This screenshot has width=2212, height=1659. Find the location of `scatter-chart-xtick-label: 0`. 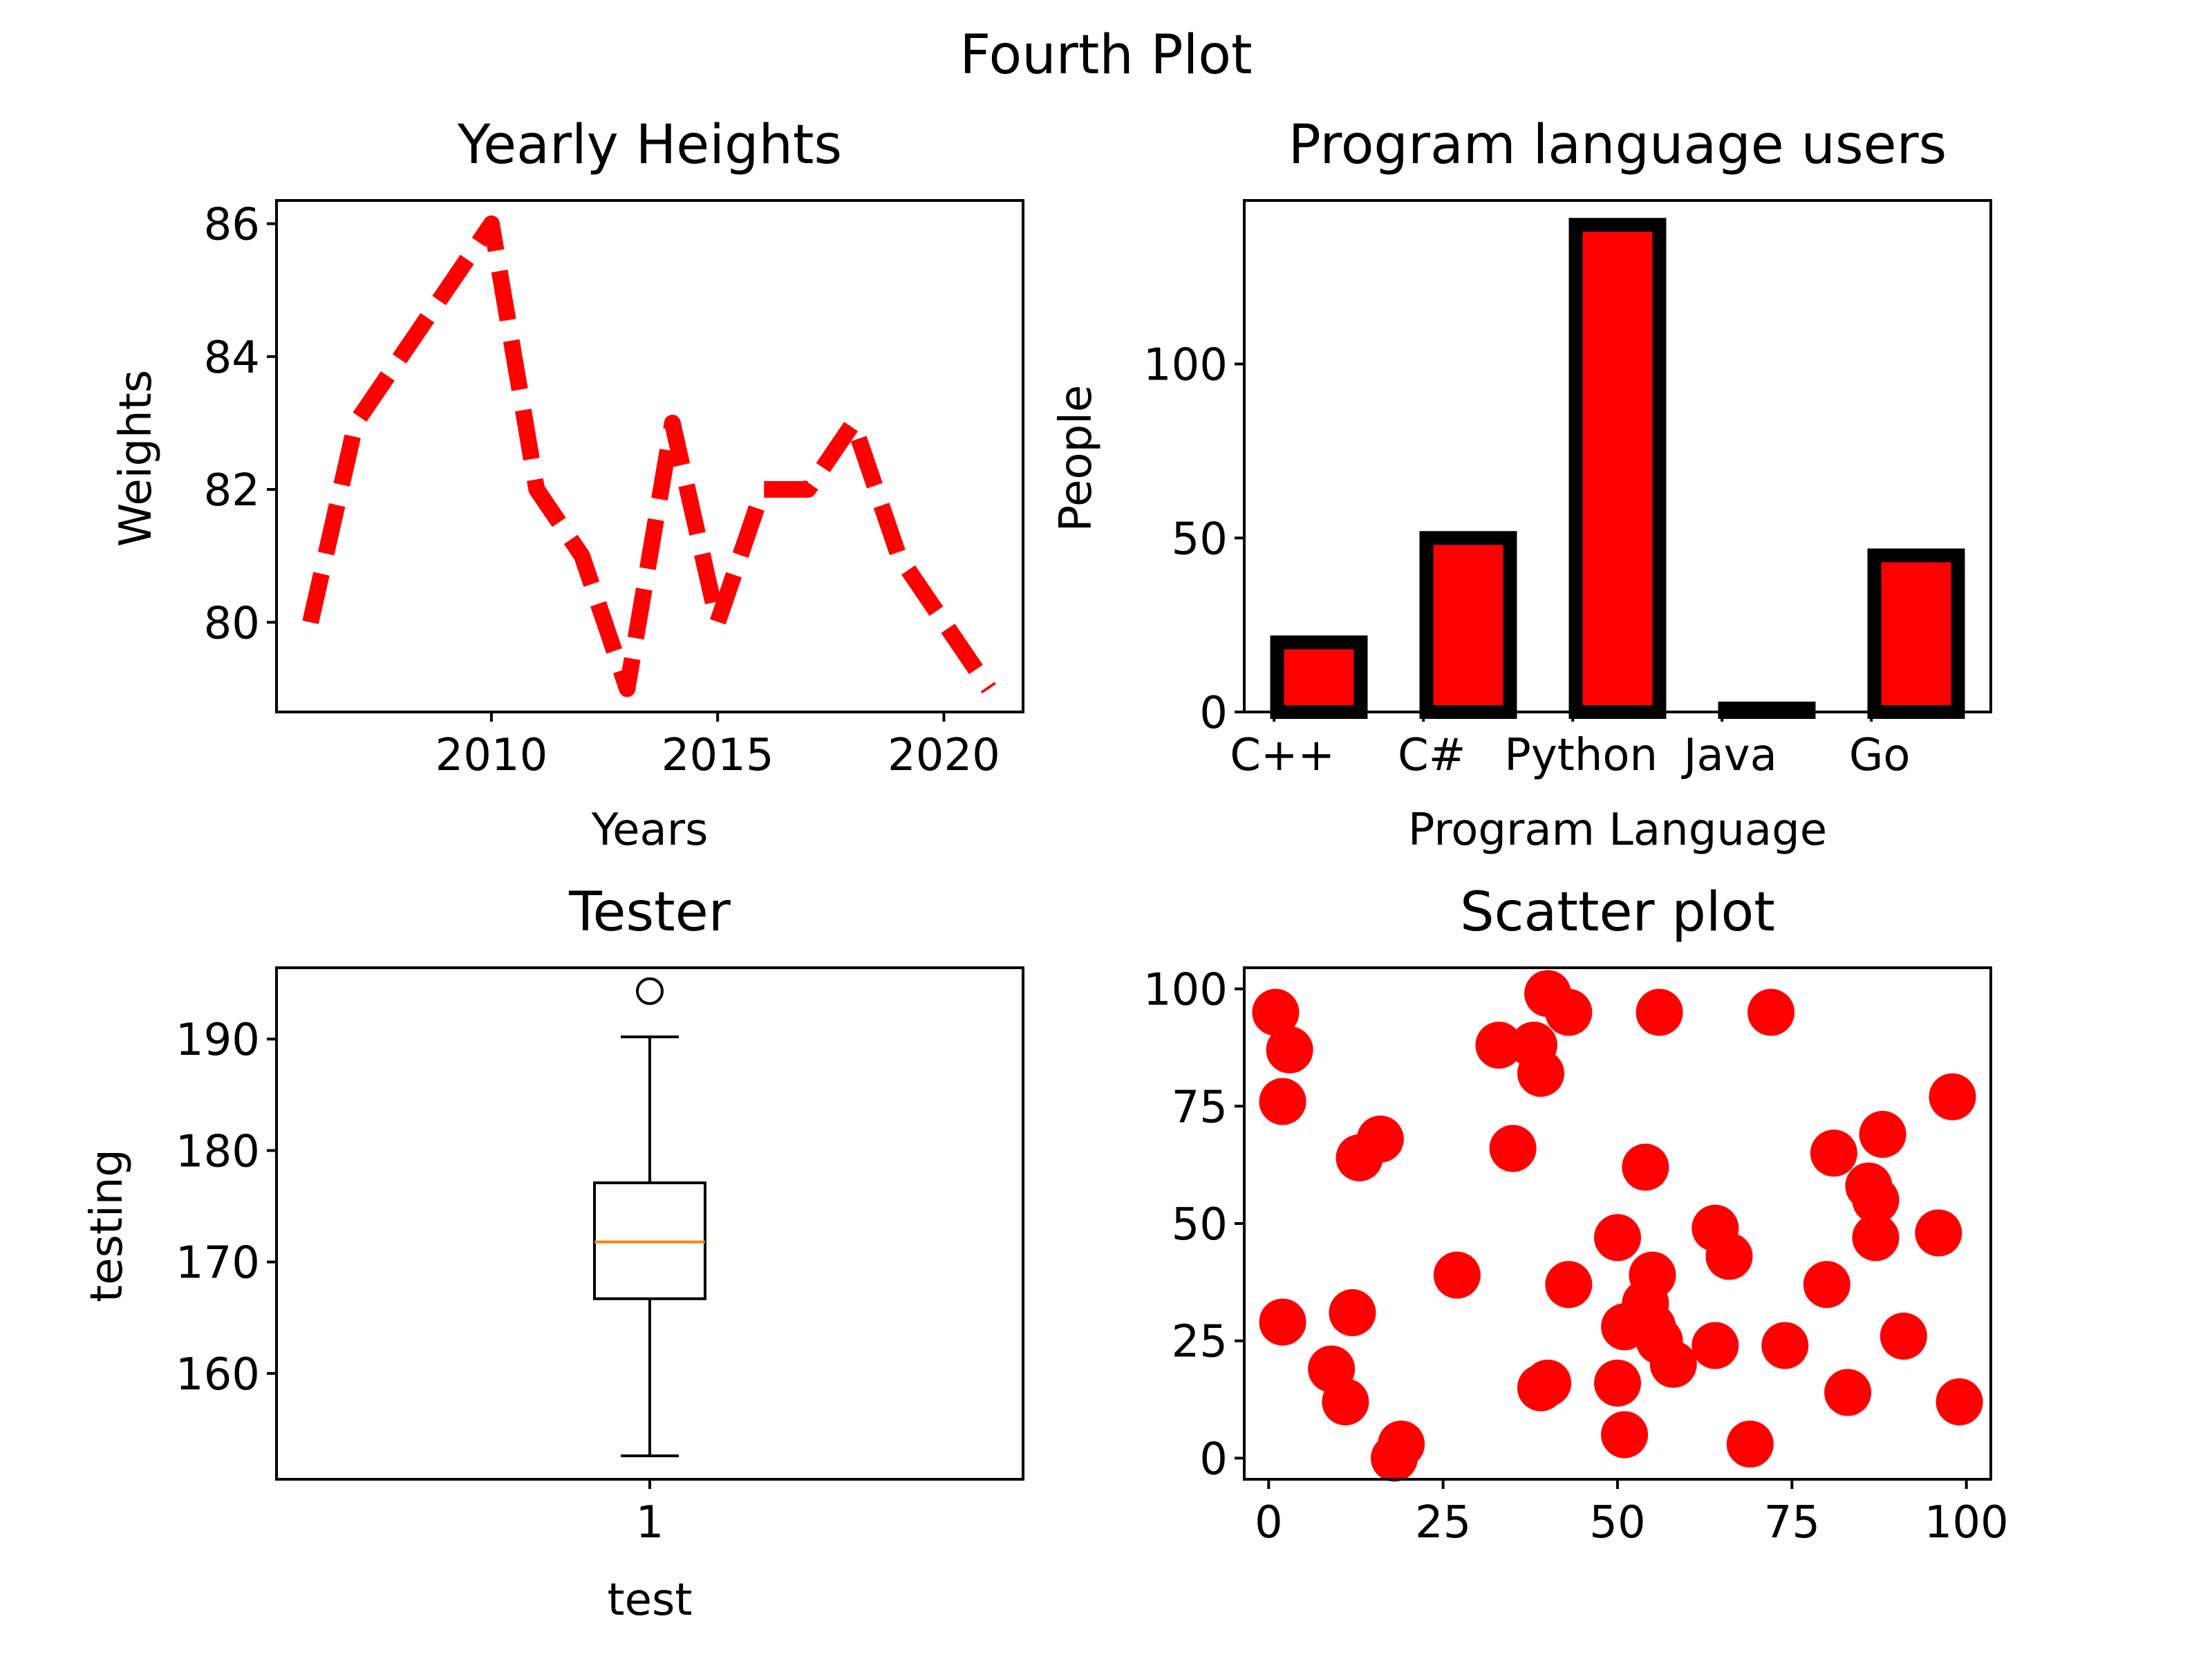

scatter-chart-xtick-label: 0 is located at coordinates (1269, 1522).